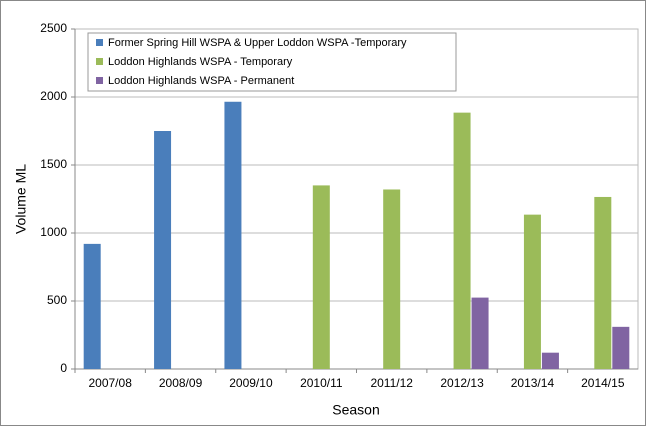 This screenshot has height=431, width=646. Describe the element at coordinates (355, 410) in the screenshot. I see `x-axis-label: Season` at that location.